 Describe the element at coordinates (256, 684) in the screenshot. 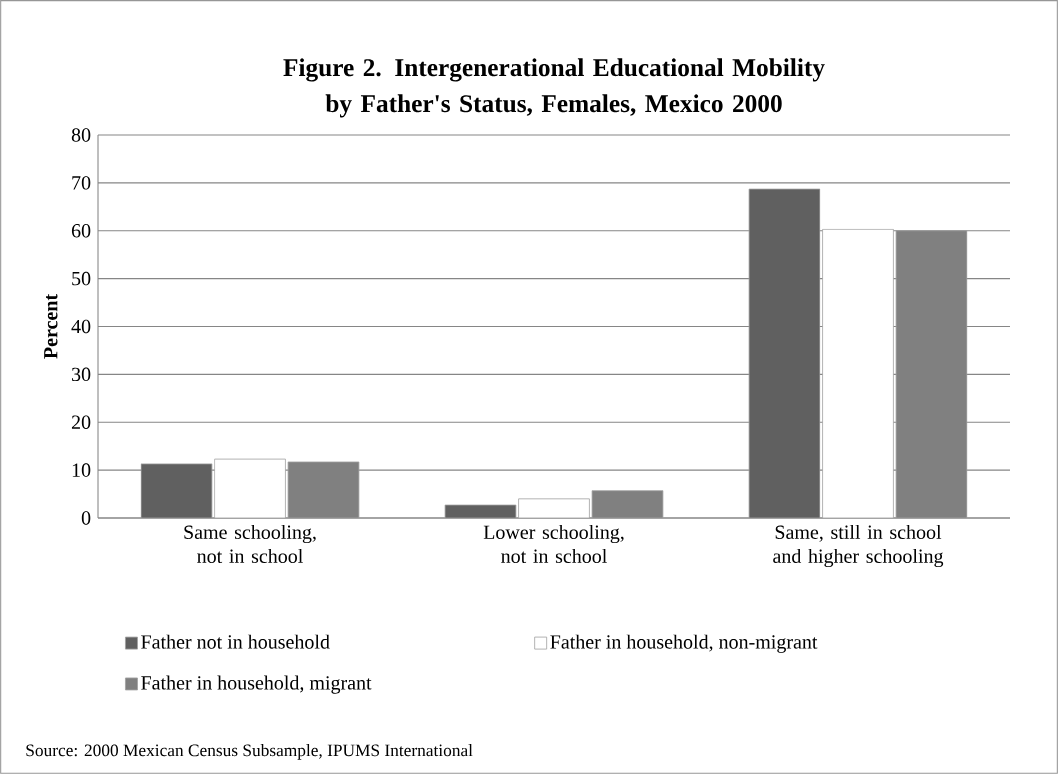

I see `legend-label: Father in household, migrant` at that location.